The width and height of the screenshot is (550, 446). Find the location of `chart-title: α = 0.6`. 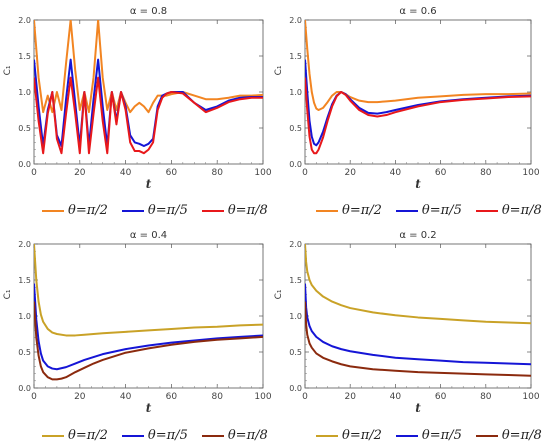

chart-title: α = 0.6 is located at coordinates (417, 11).